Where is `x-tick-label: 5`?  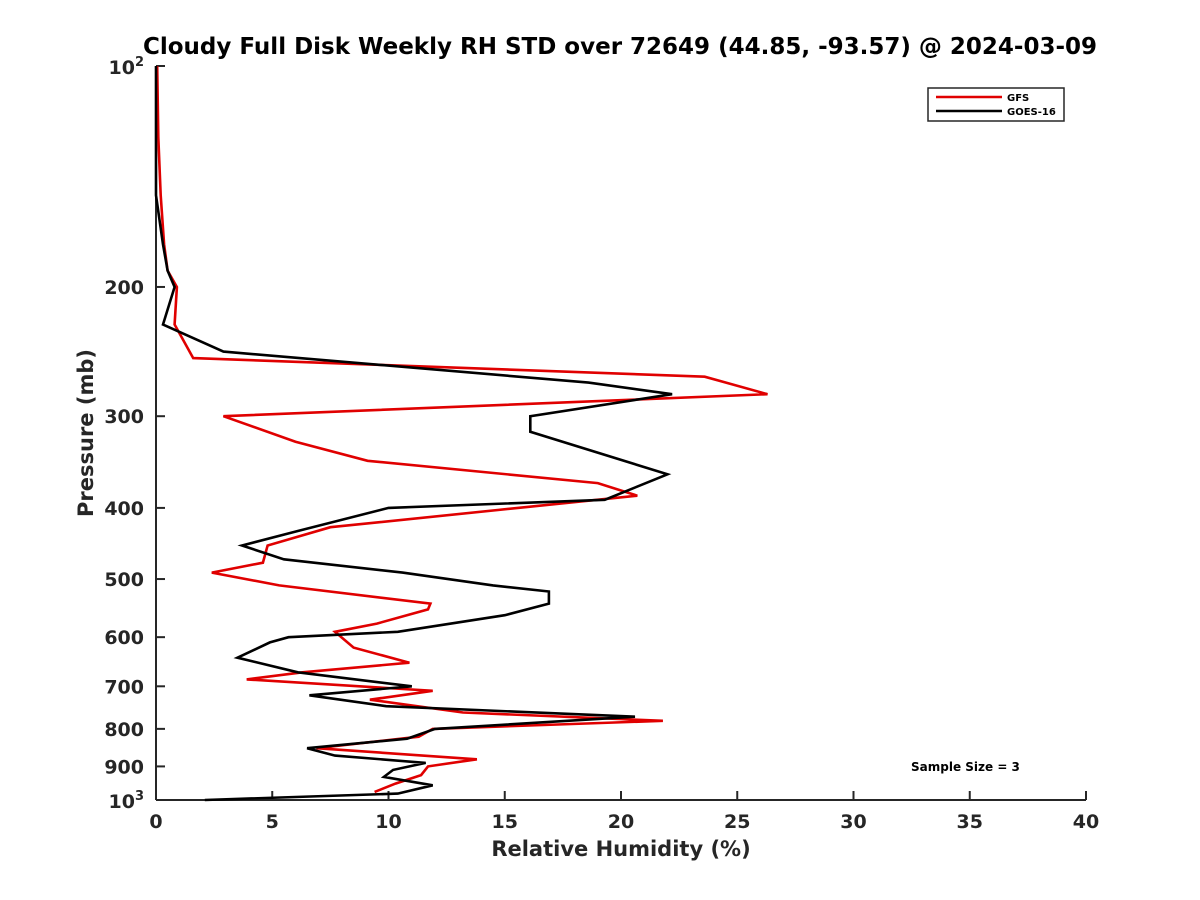
x-tick-label: 5 is located at coordinates (272, 822).